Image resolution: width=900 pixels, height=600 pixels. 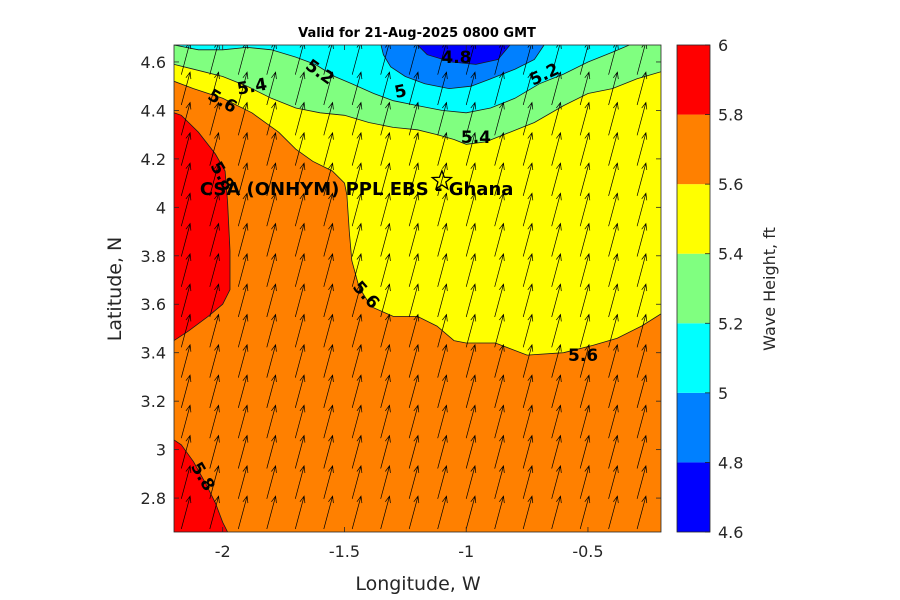 I want to click on colorbar-tick-label: 6, so click(x=723, y=45).